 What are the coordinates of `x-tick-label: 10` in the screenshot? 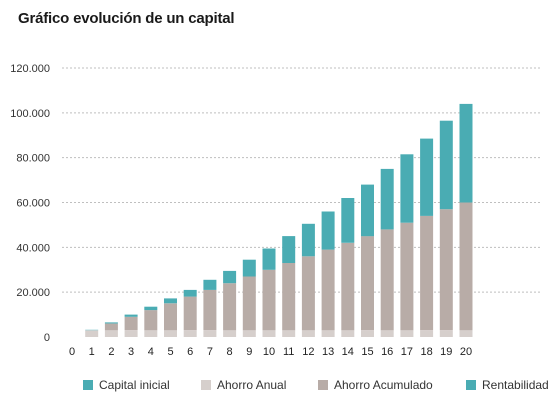 It's located at (269, 352).